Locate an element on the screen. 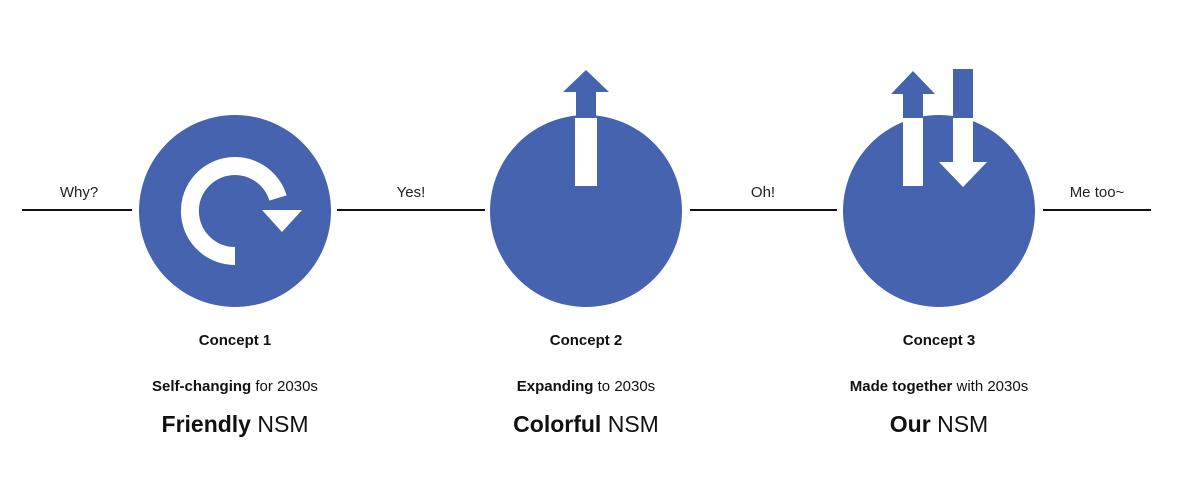  concept-1-name-rest: NSM is located at coordinates (279, 424).